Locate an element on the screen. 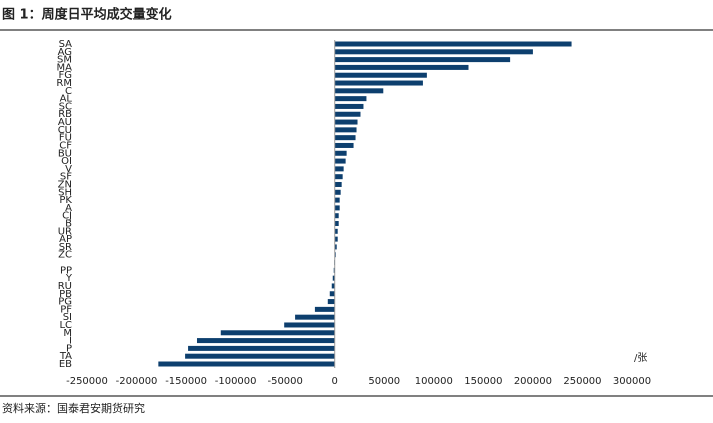 Image resolution: width=713 pixels, height=423 pixels. y-tick-label: FU is located at coordinates (65, 138).